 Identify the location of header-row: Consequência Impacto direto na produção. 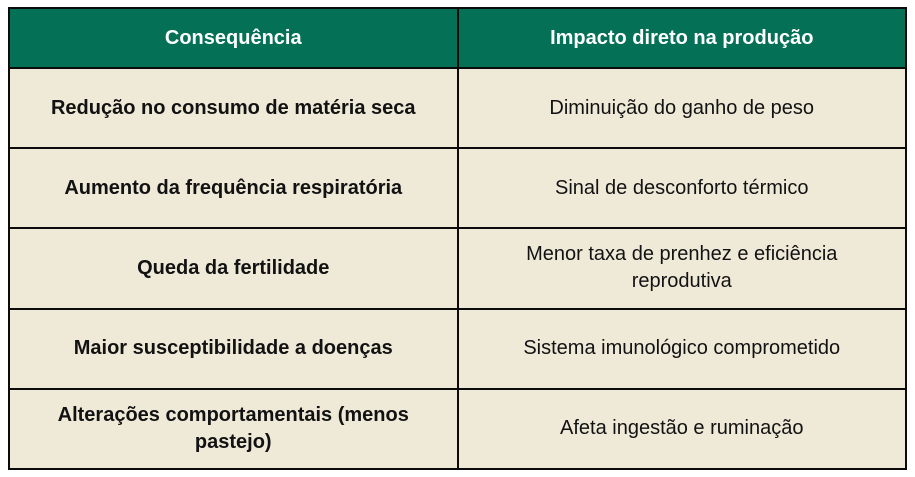
(457, 38).